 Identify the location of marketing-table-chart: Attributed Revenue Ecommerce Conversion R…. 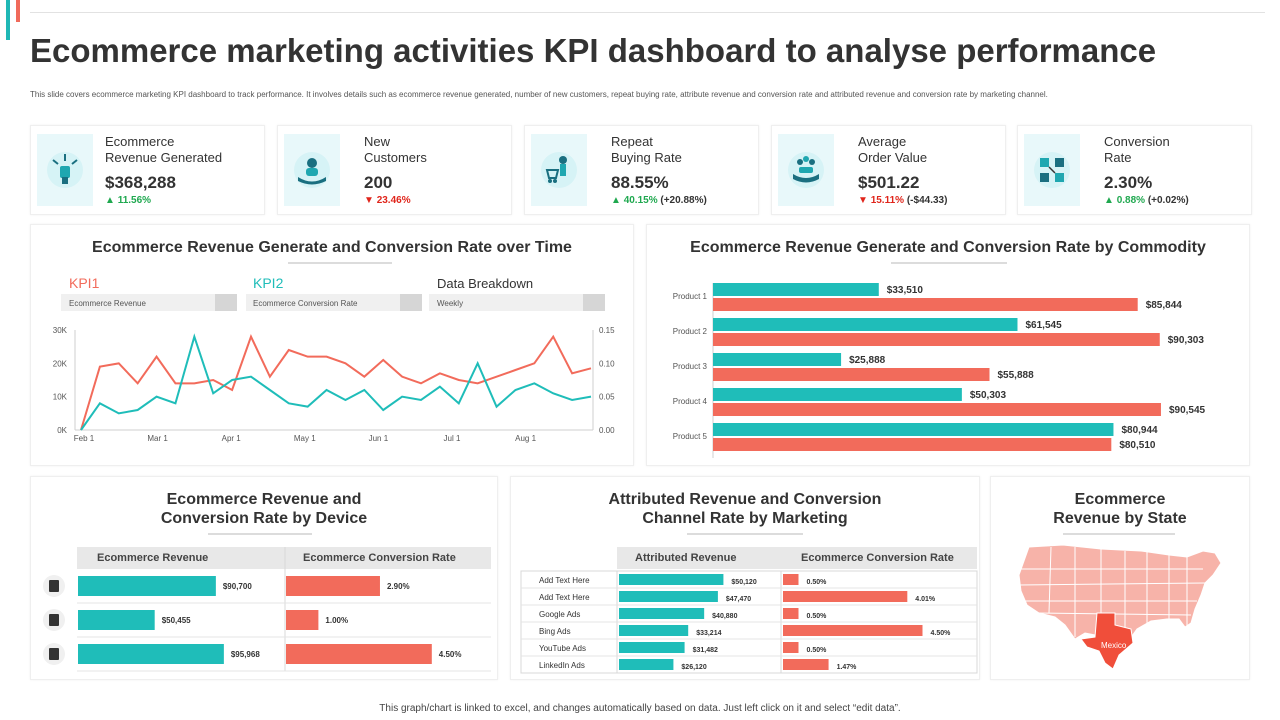
(749, 610).